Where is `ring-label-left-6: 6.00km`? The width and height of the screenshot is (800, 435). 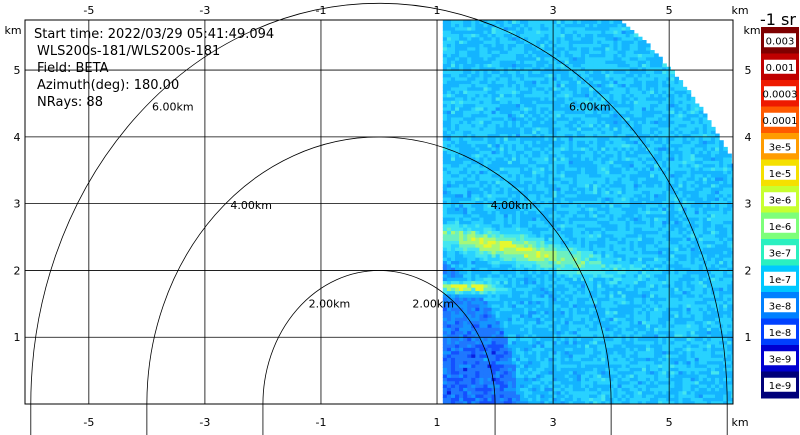
ring-label-left-6: 6.00km is located at coordinates (173, 106).